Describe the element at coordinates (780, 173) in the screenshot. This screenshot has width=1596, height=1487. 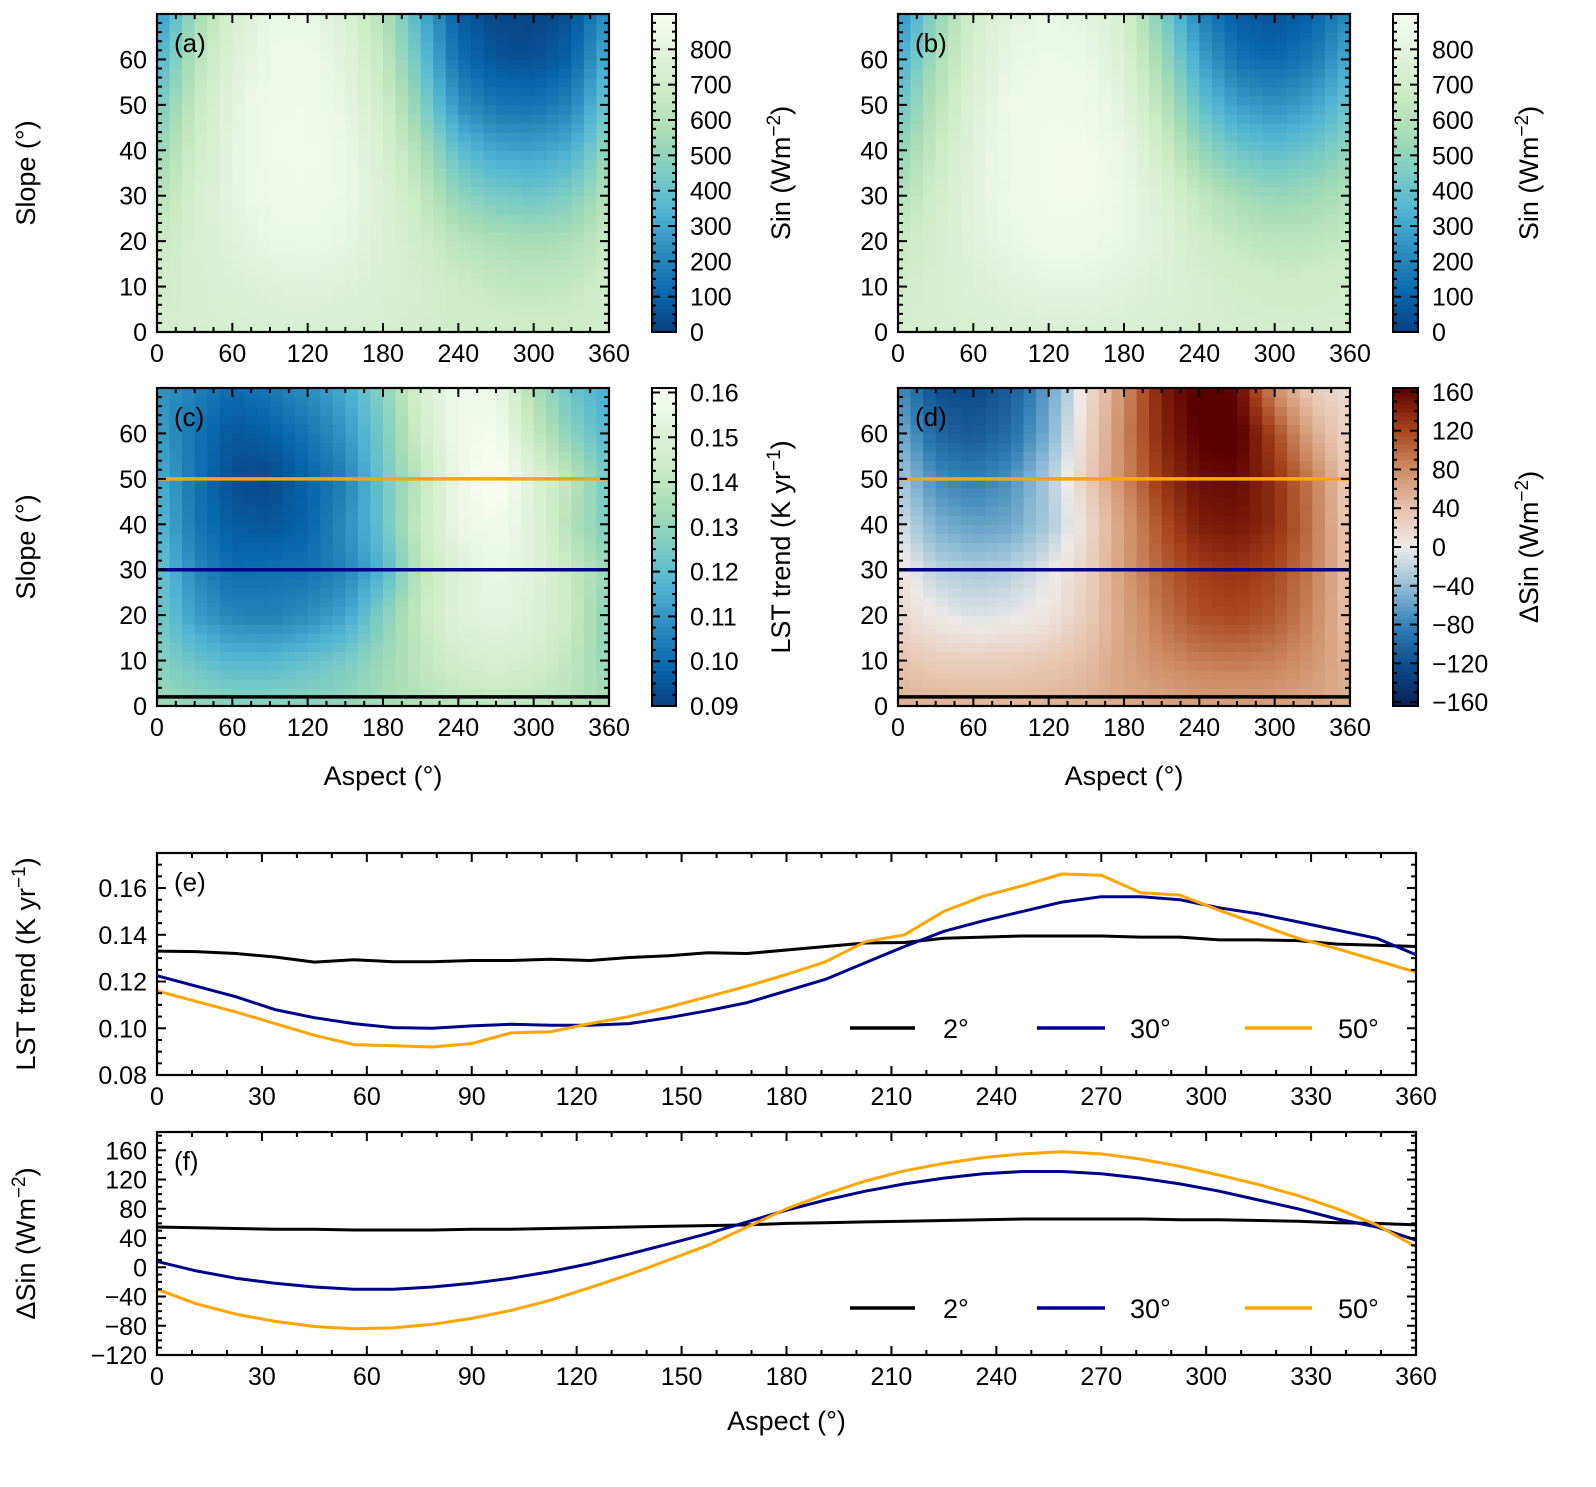
I see `colorbar-label: Sin (Wm−2)` at that location.